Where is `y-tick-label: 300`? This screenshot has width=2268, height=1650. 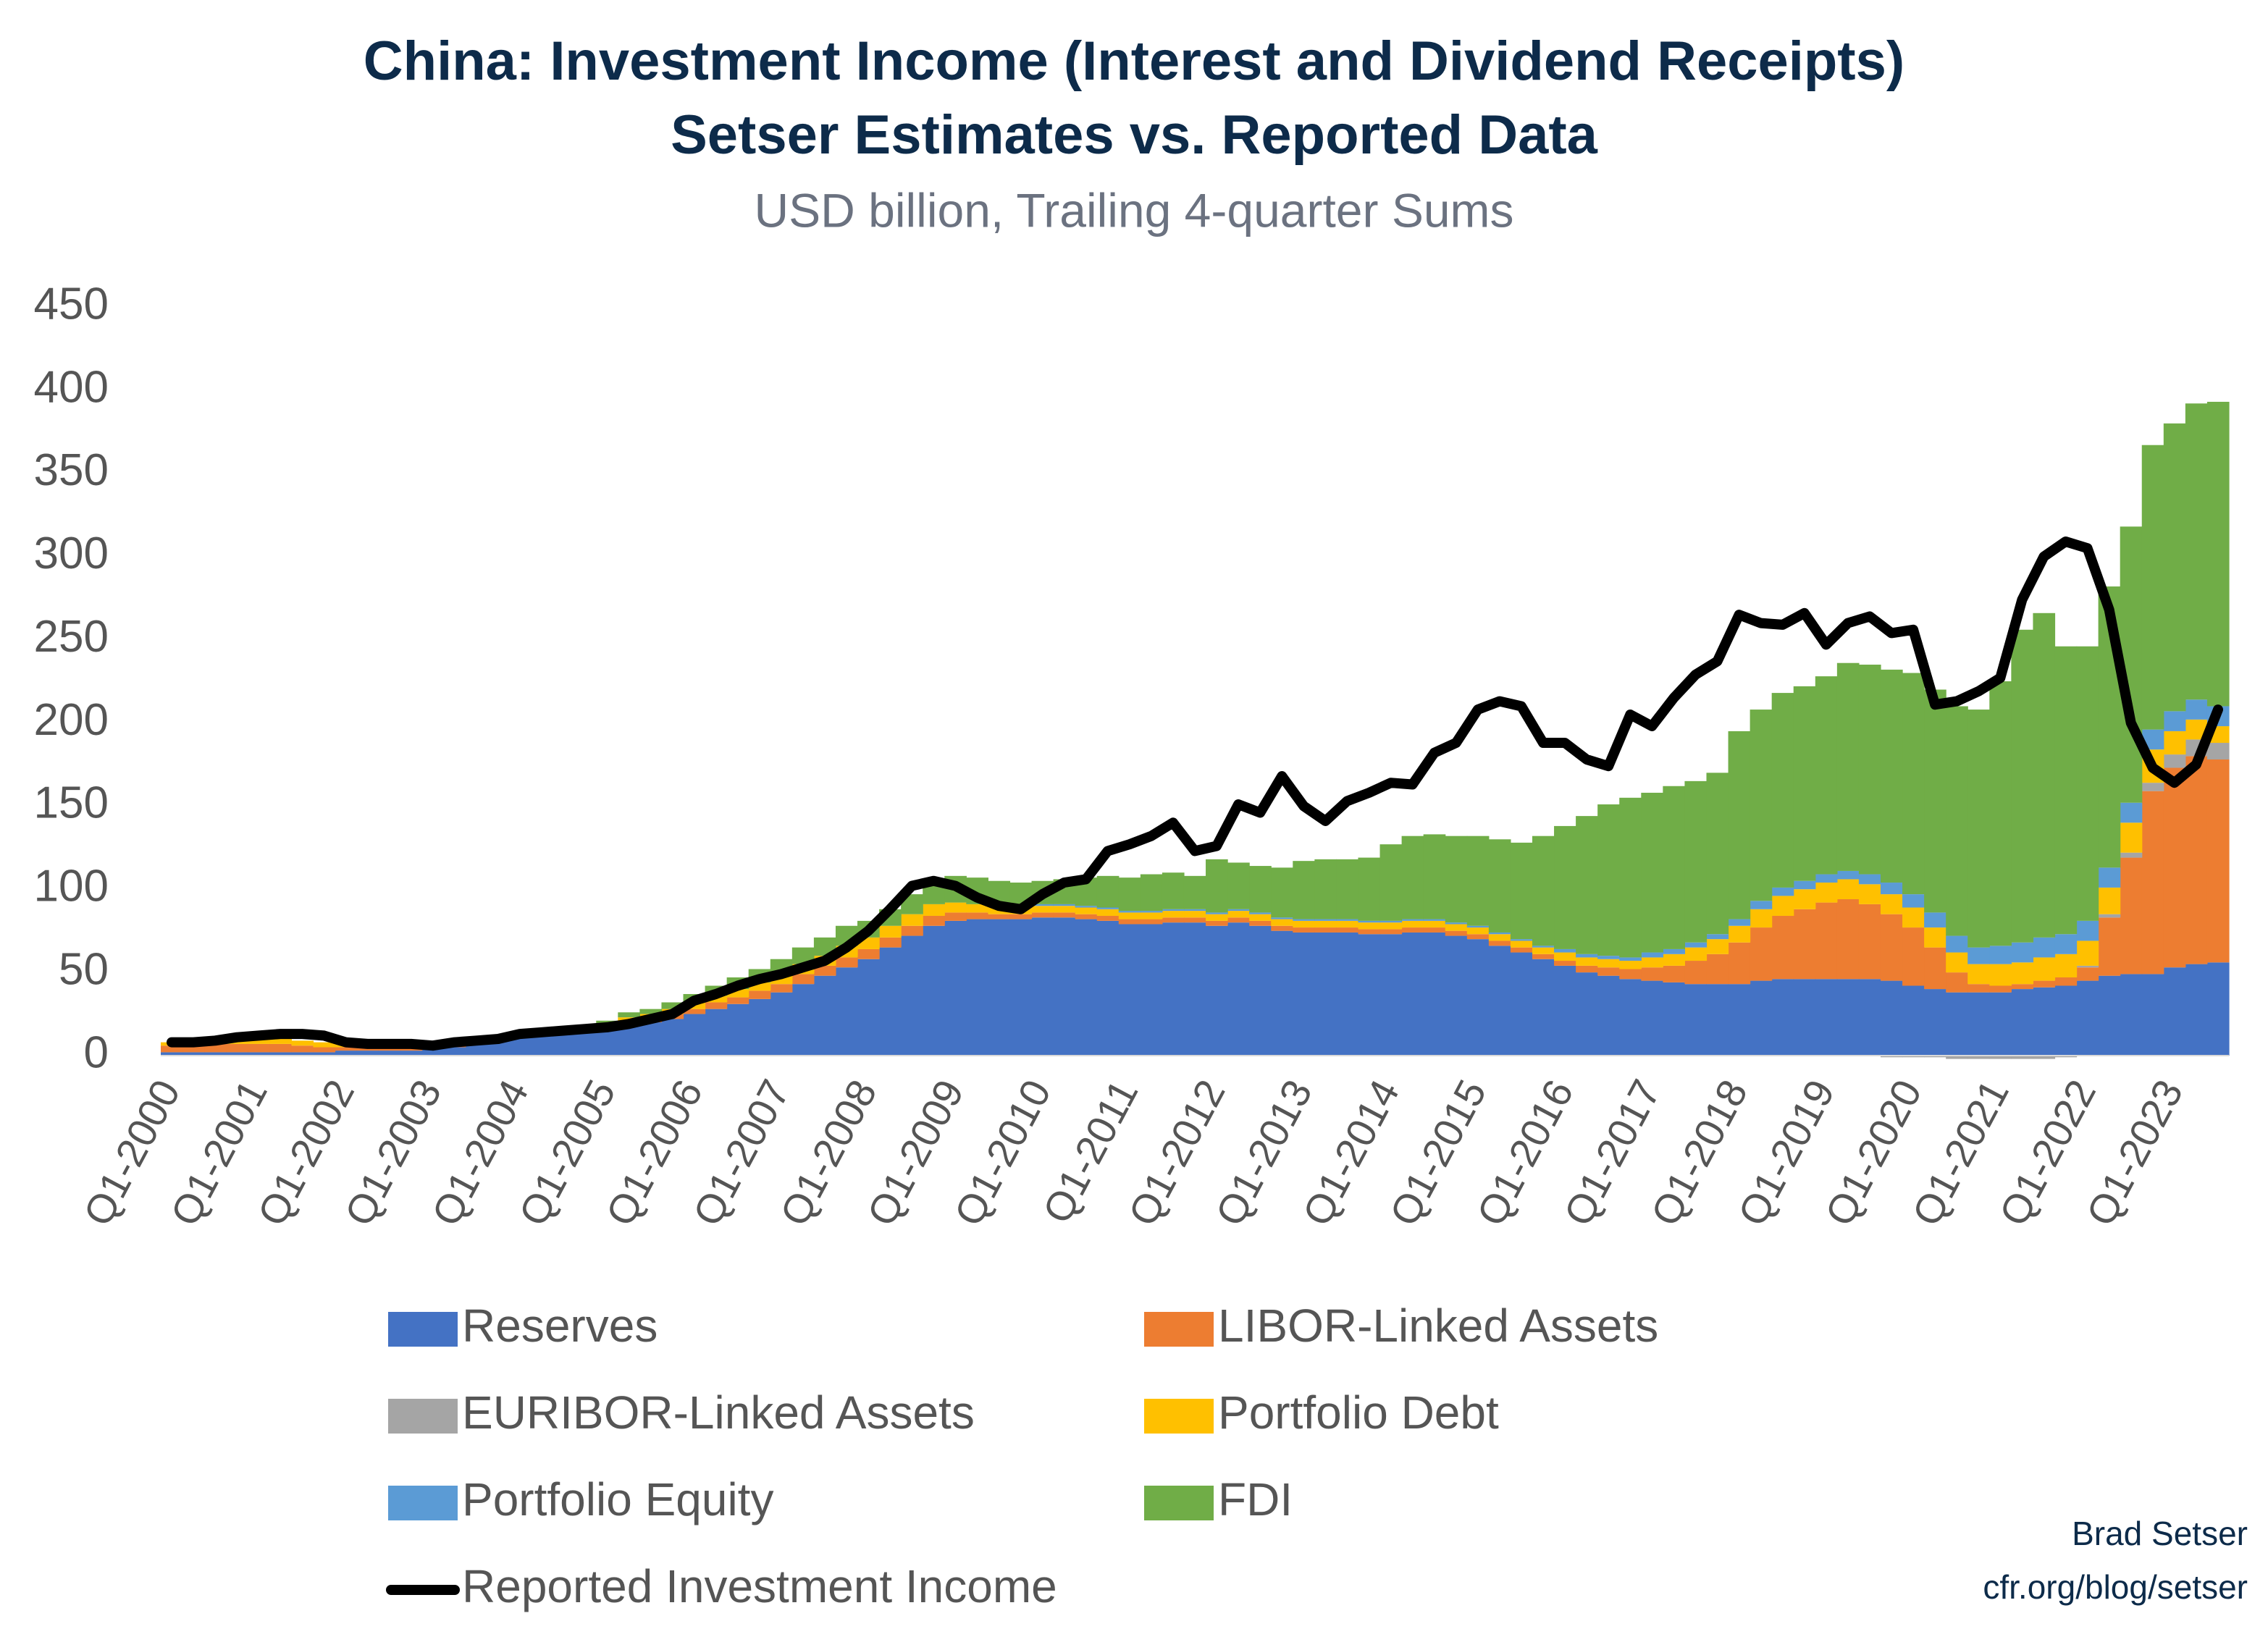 y-tick-label: 300 is located at coordinates (71, 553).